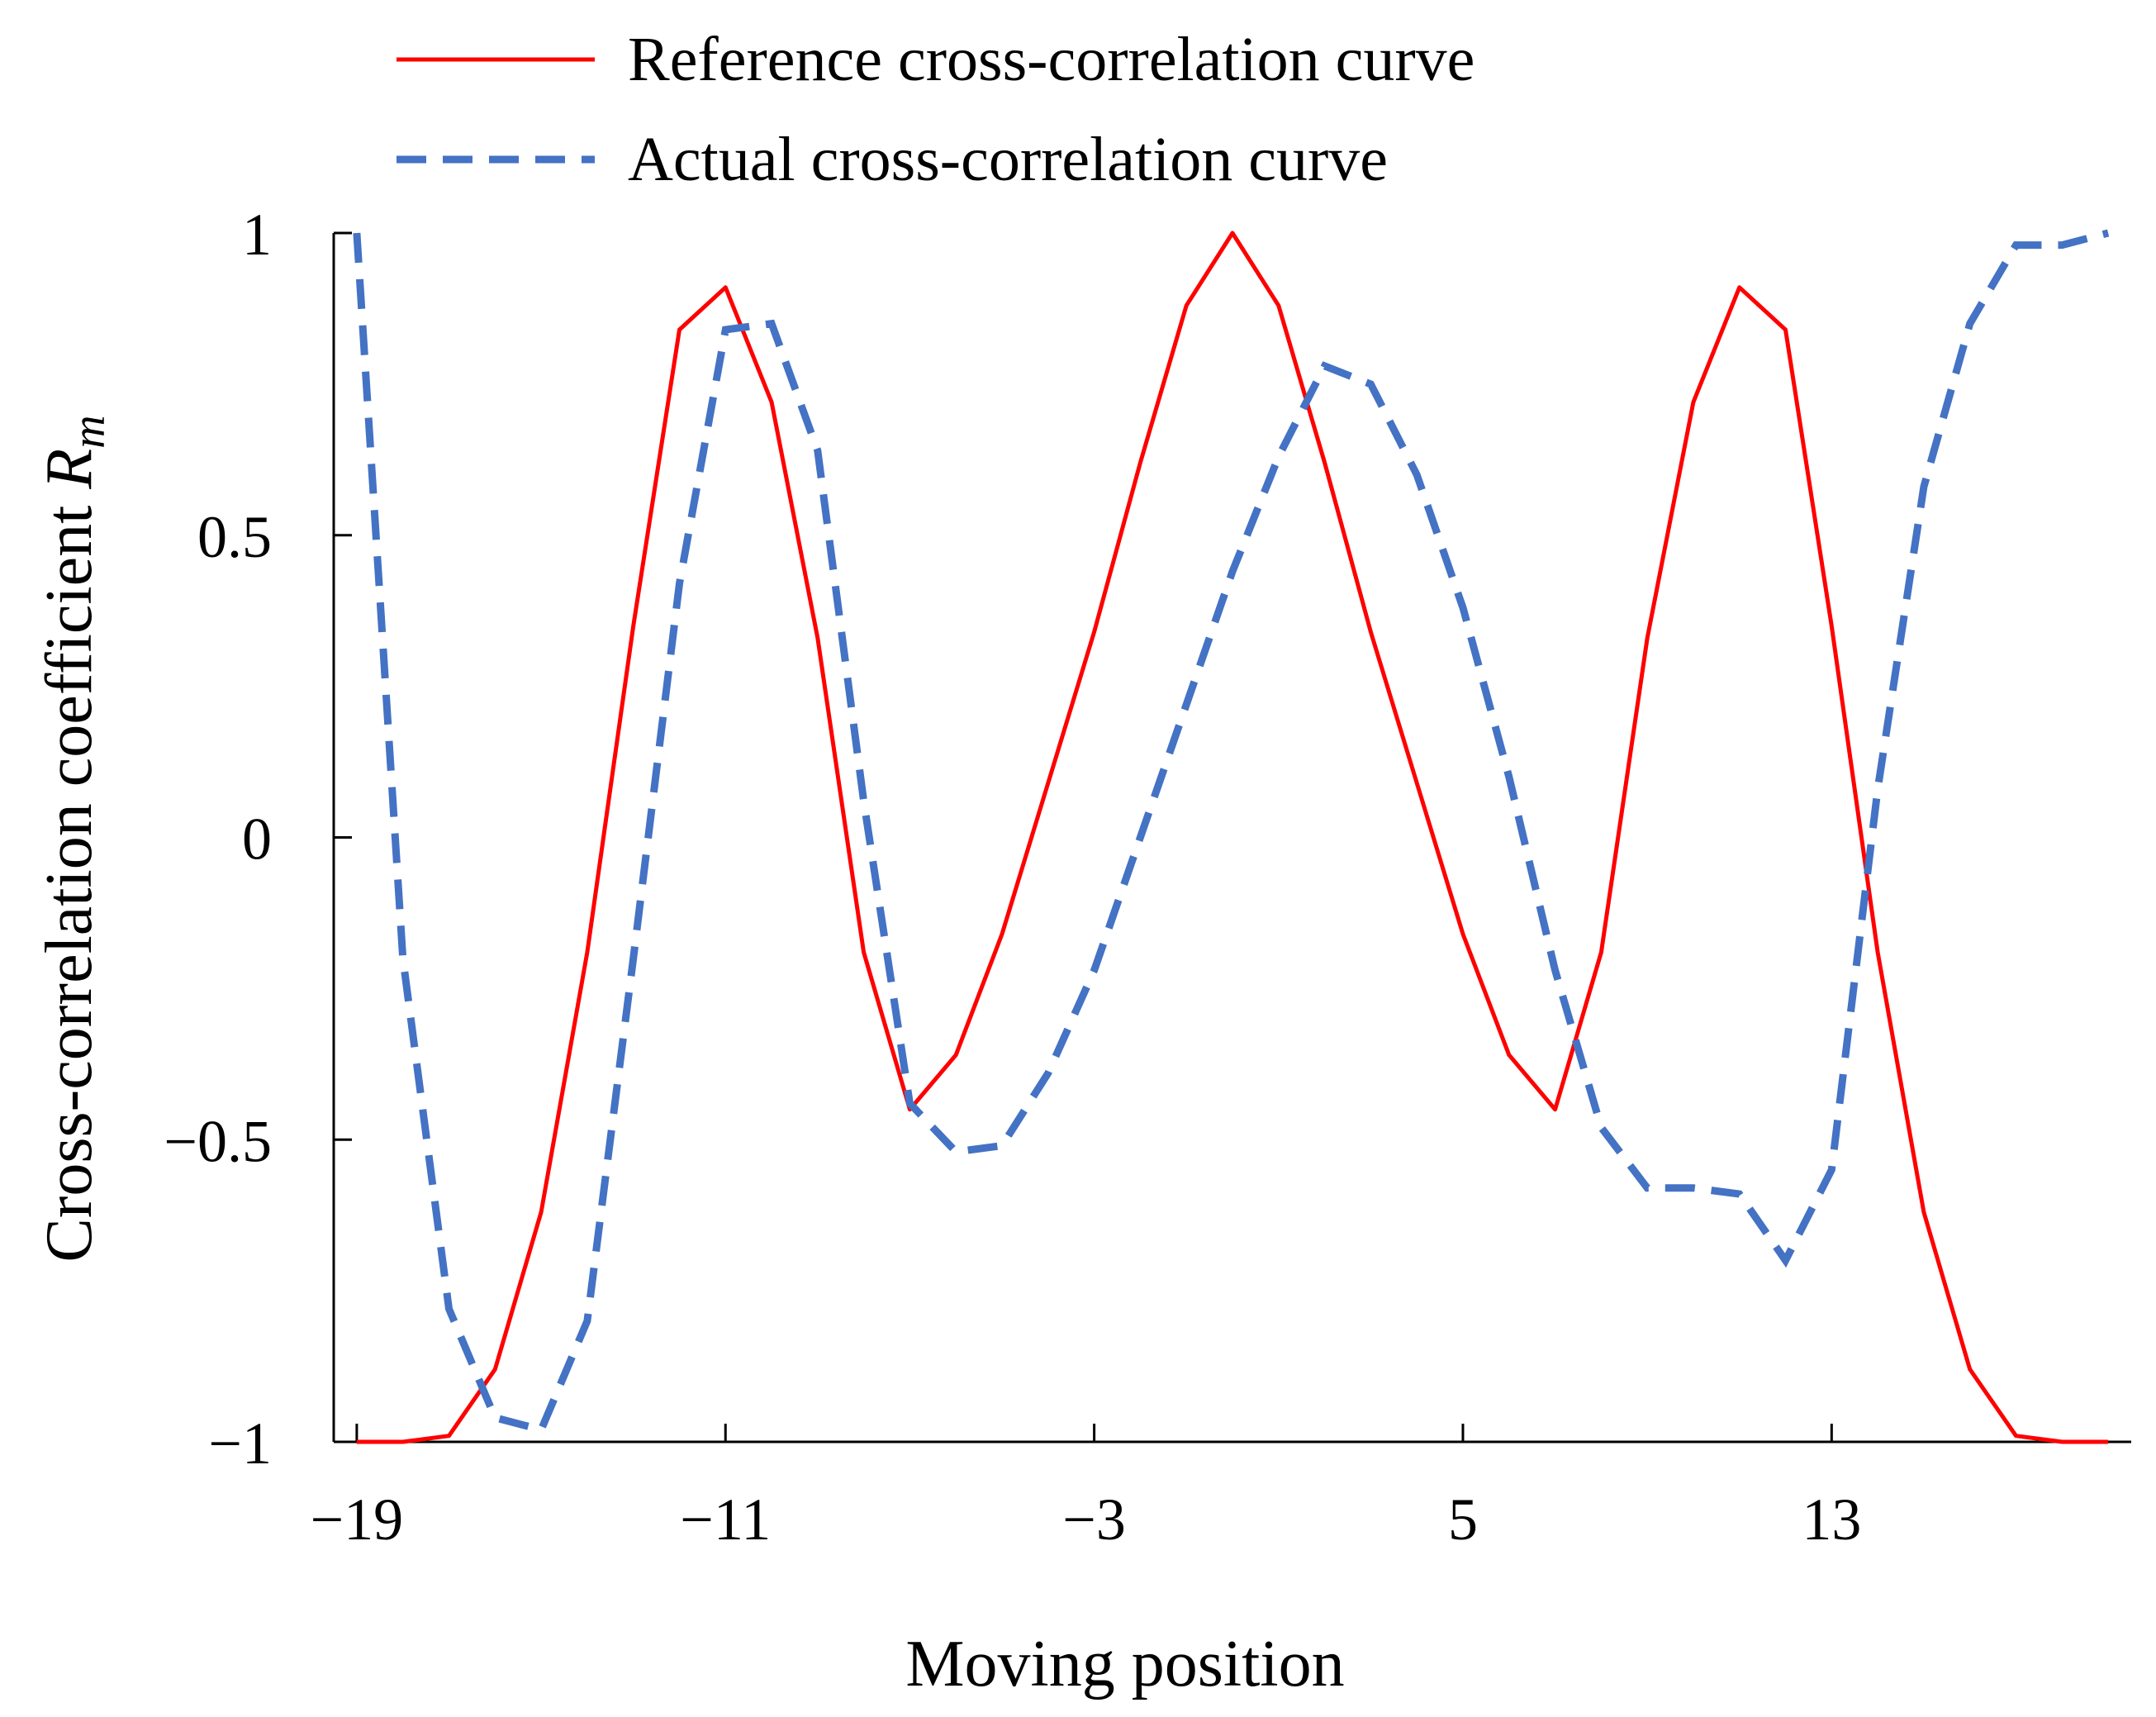  Describe the element at coordinates (725, 1519) in the screenshot. I see `x-tick-label: −11` at that location.